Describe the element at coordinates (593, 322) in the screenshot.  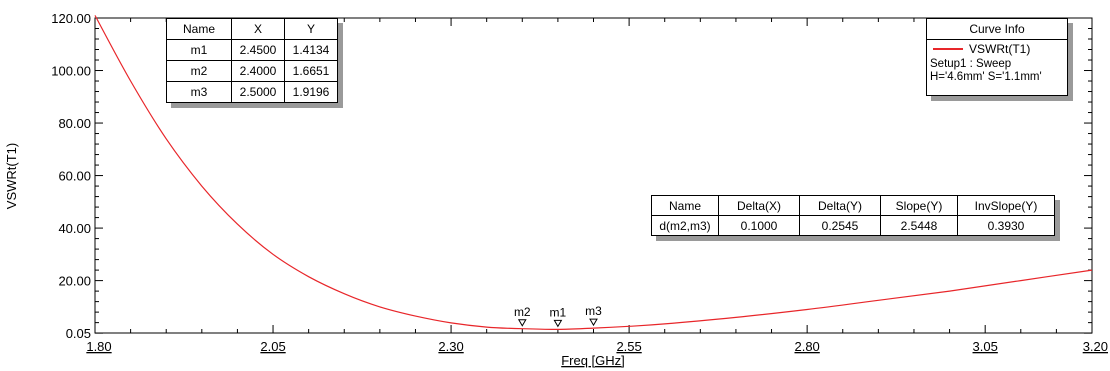
I see `marker-triangle-m3` at that location.